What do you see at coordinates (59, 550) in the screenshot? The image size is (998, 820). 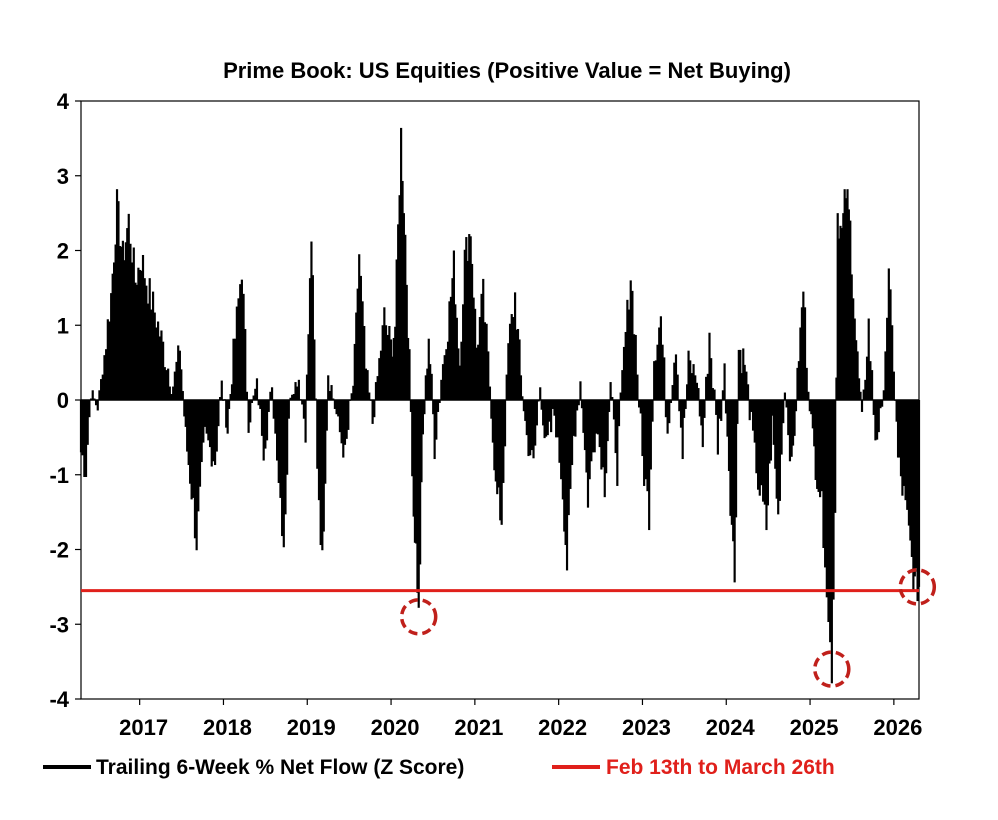 I see `y-tick-label: -2` at bounding box center [59, 550].